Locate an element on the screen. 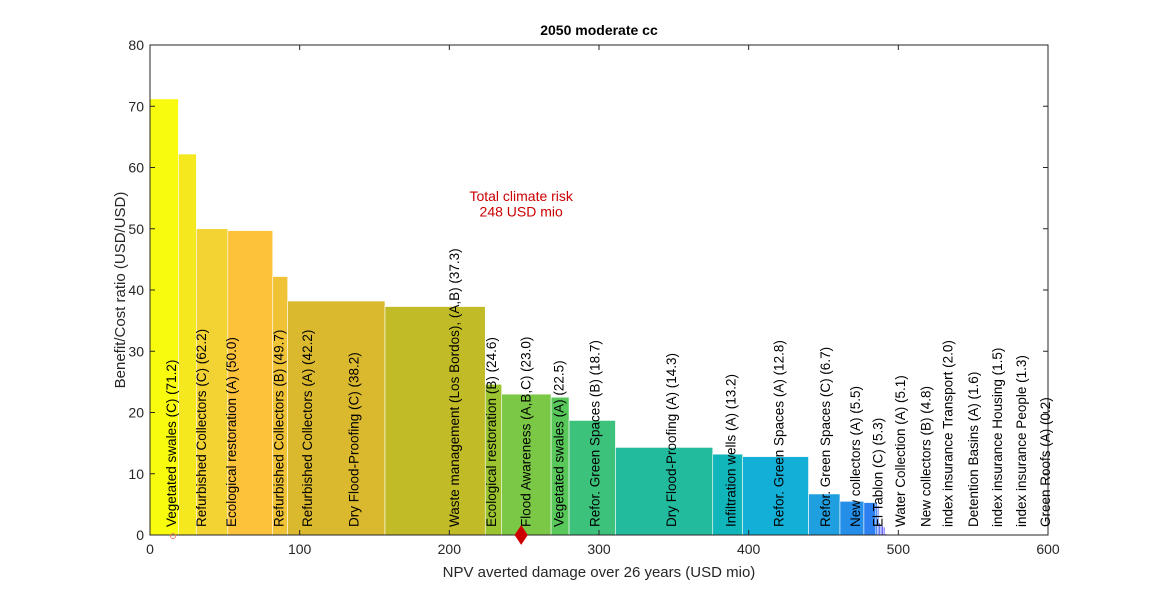 This screenshot has height=601, width=1159. y-tick-label: 70 is located at coordinates (136, 106).